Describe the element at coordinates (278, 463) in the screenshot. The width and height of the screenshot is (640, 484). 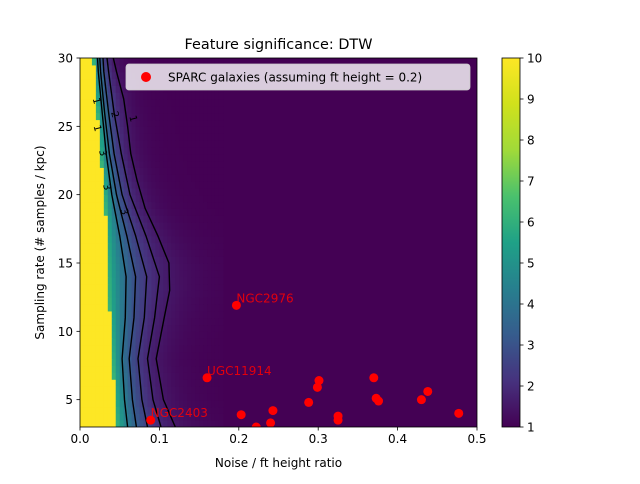
I see `x-axis-label: Noise / ft height ratio` at that location.